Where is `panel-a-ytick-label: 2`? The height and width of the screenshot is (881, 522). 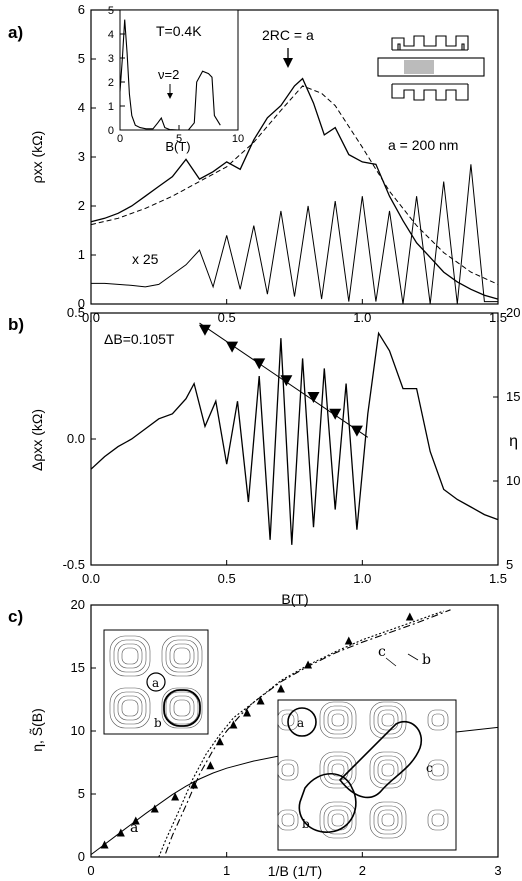
panel-a-ytick-label: 2 is located at coordinates (81, 205).